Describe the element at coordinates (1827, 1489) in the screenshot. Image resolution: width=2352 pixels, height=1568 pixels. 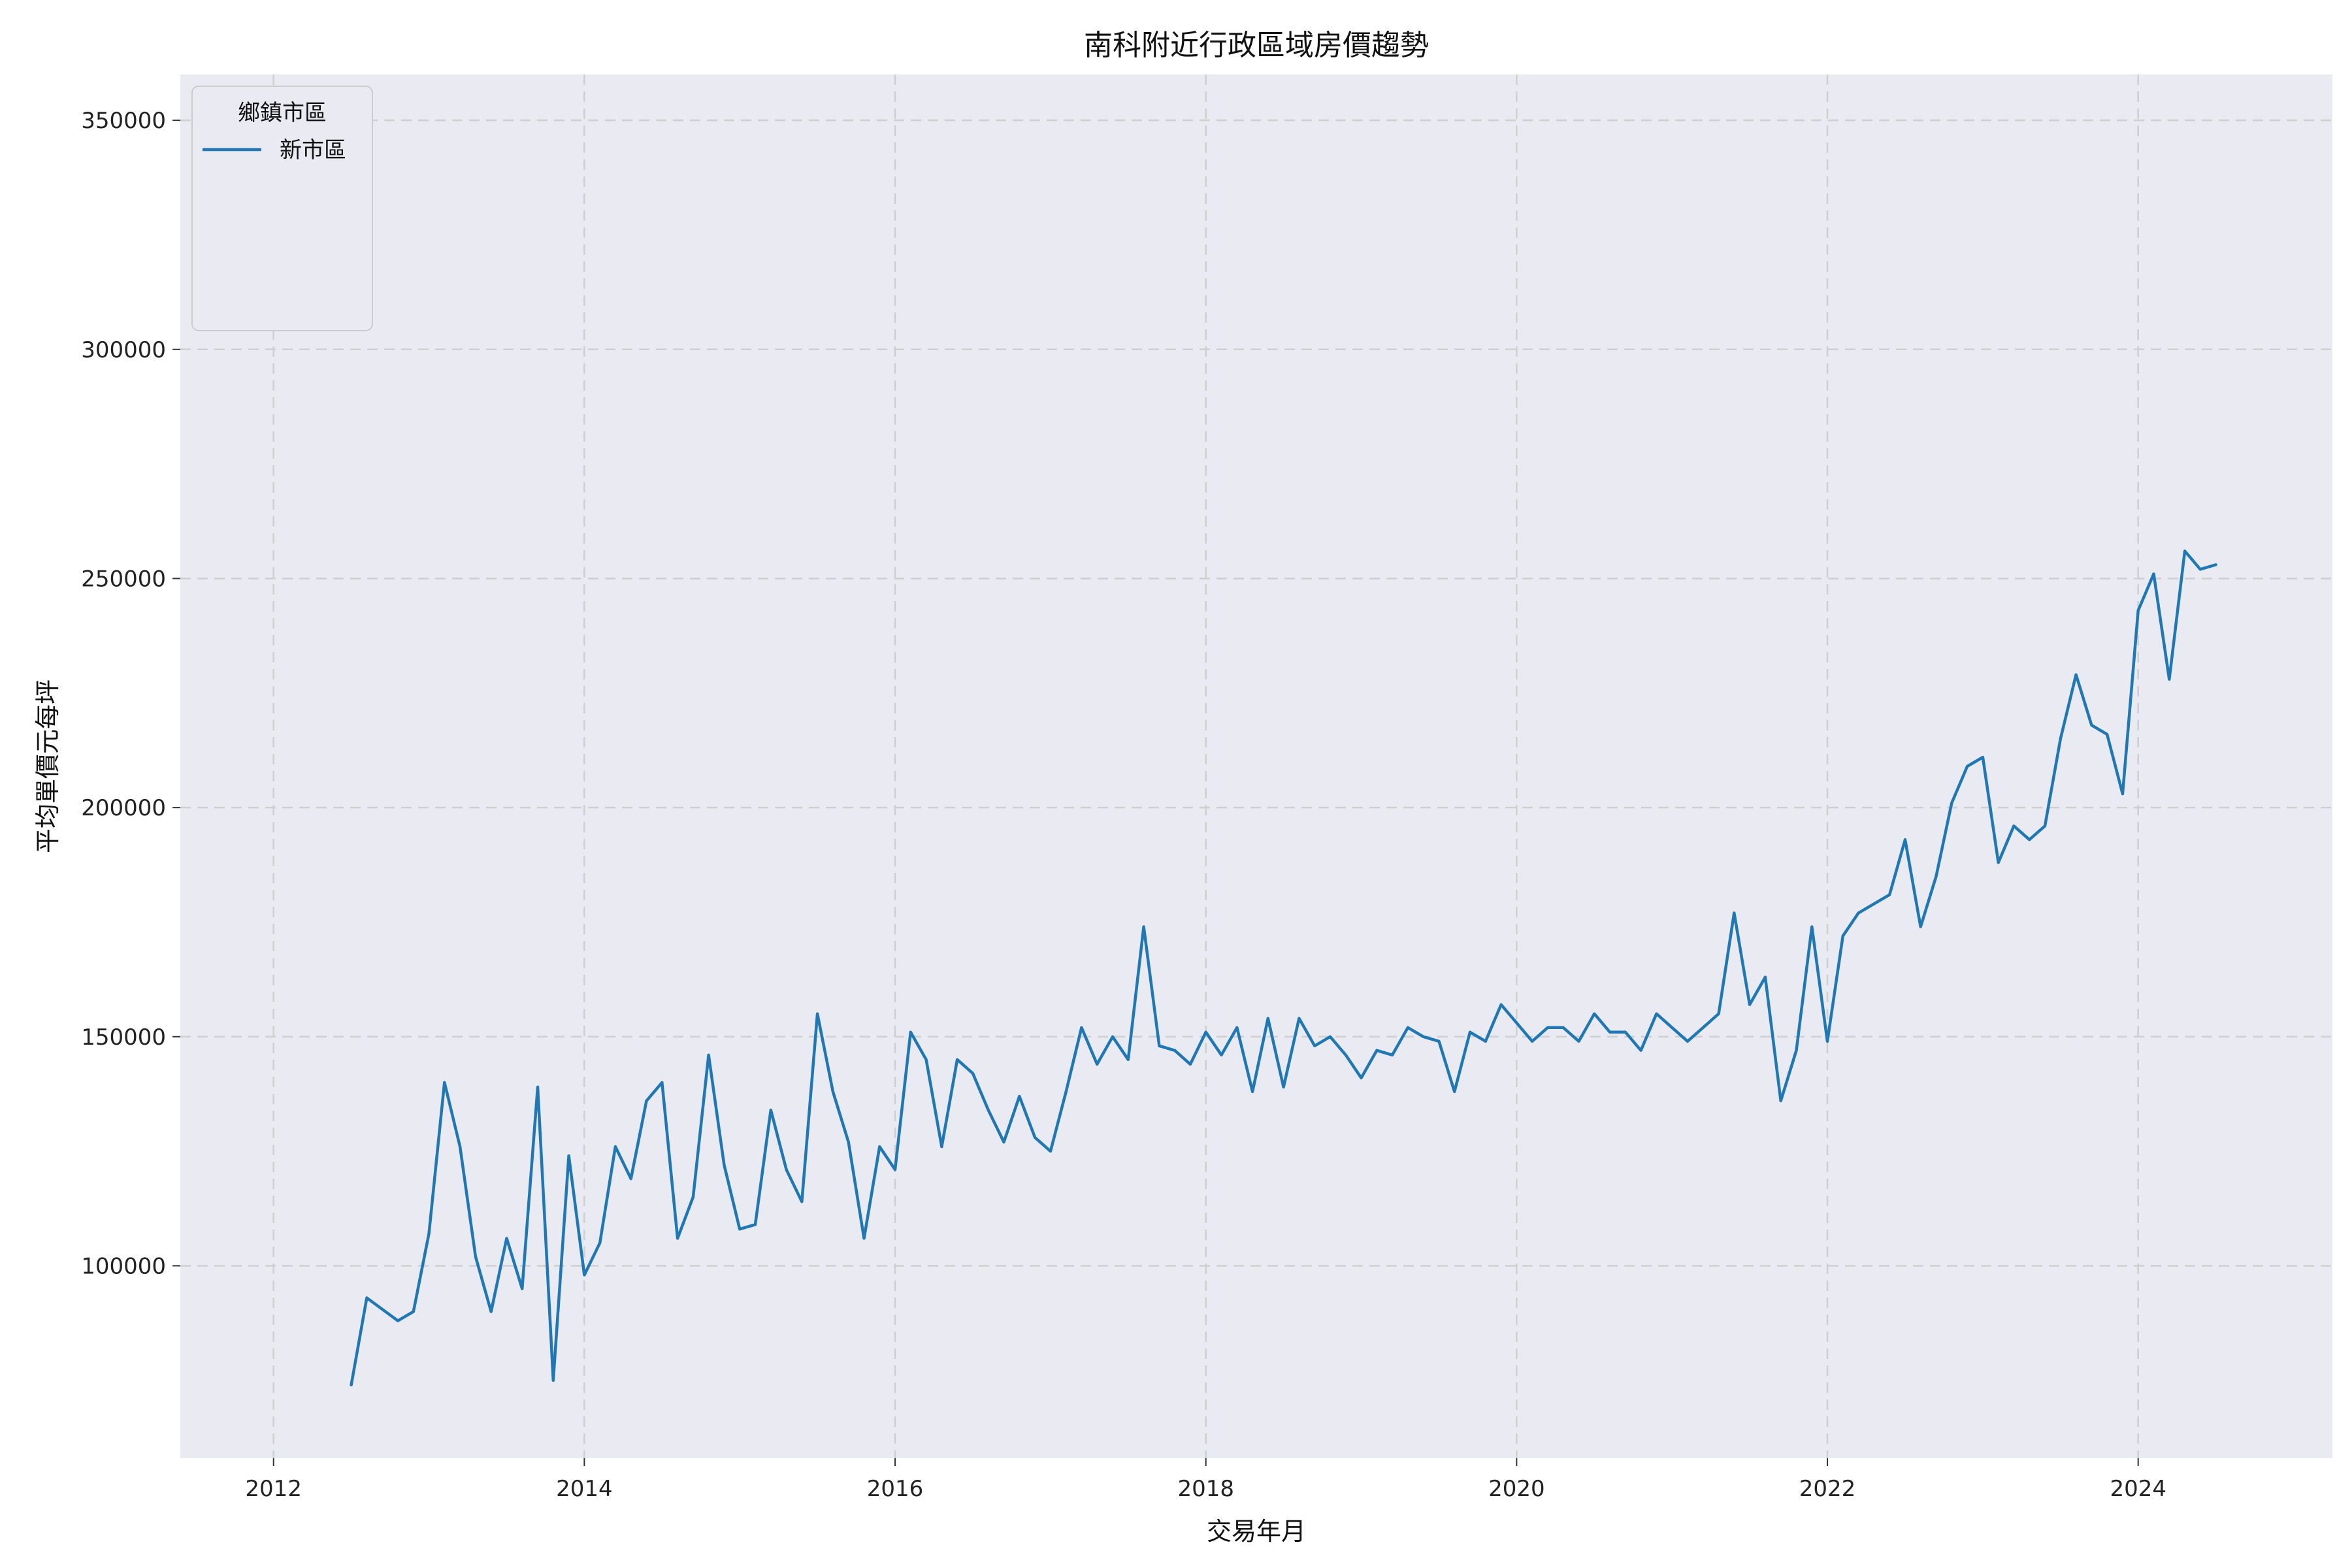
I see `x-tick-label: 2022` at that location.